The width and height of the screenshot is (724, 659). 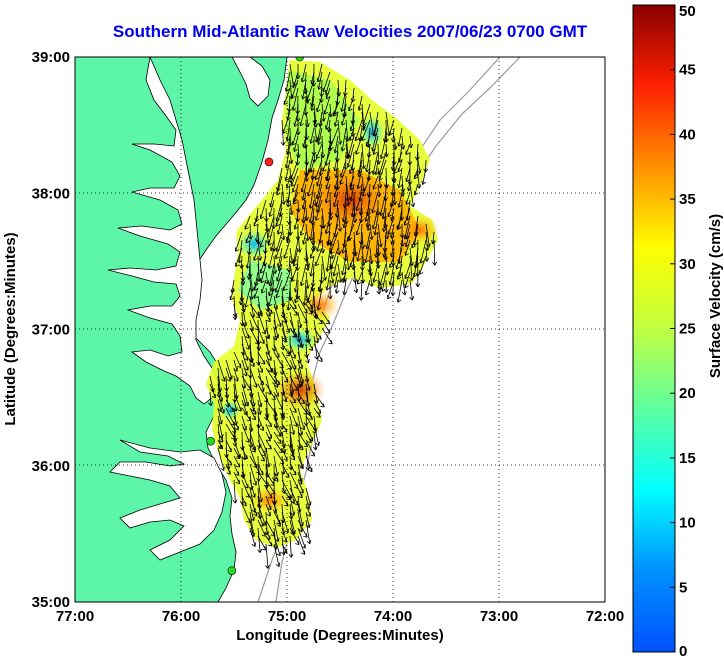 What do you see at coordinates (51, 466) in the screenshot?
I see `y-tick-label: 36:00` at bounding box center [51, 466].